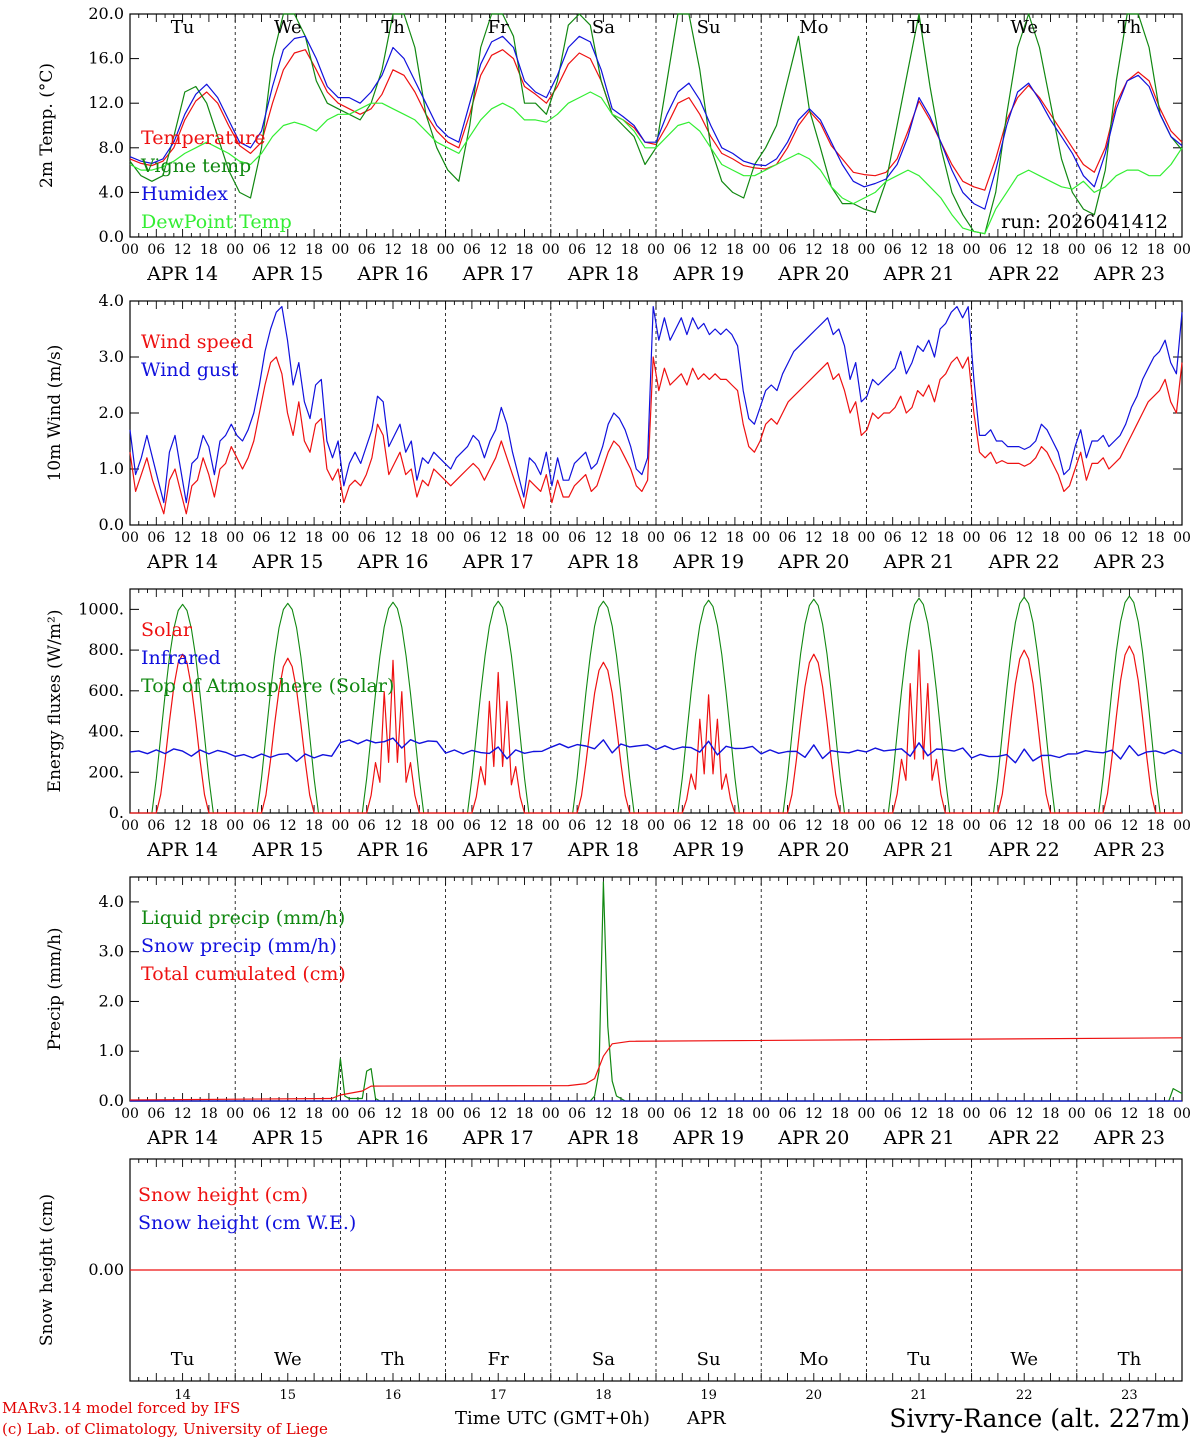 Image resolution: width=1194 pixels, height=1440 pixels. Describe the element at coordinates (498, 562) in the screenshot. I see `date-label: APR 17` at that location.